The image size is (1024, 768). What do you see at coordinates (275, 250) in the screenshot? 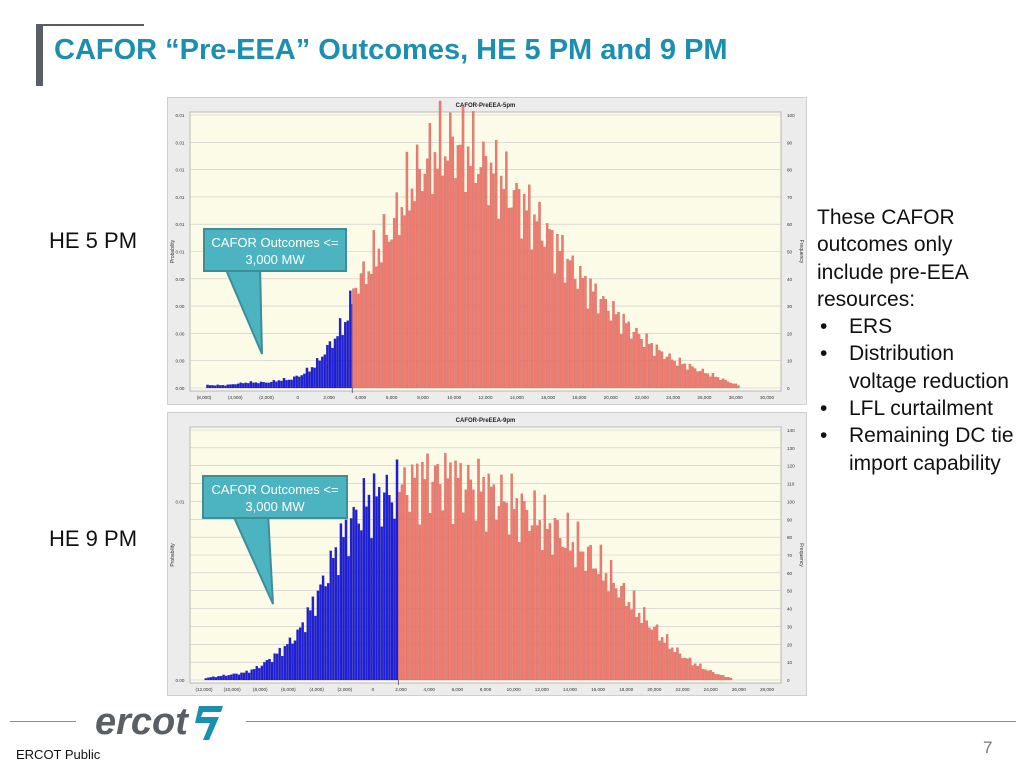
I see `callout-top: CAFOR Outcomes <= 3,000 MW` at bounding box center [275, 250].